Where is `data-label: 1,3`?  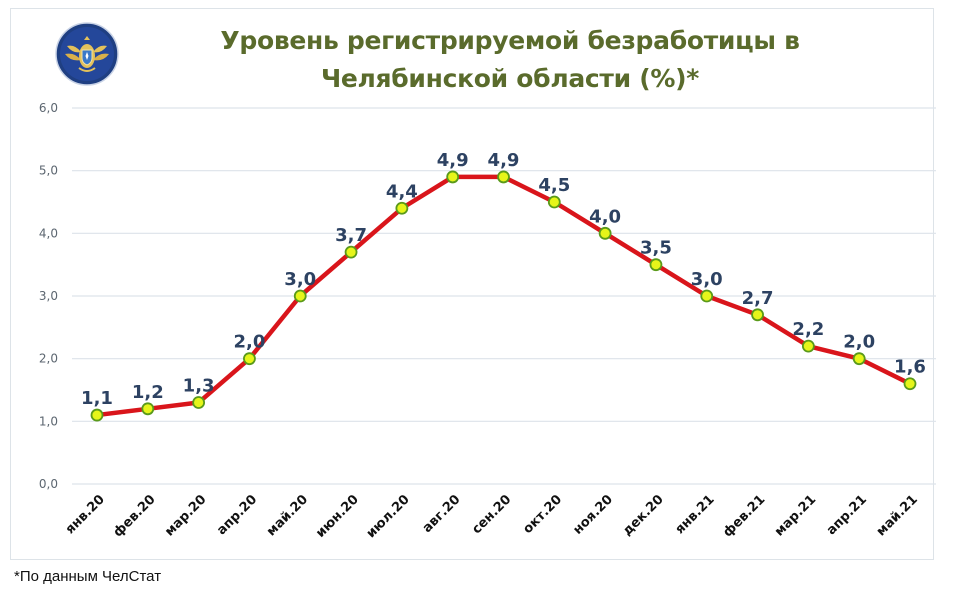
data-label: 1,3 is located at coordinates (199, 386).